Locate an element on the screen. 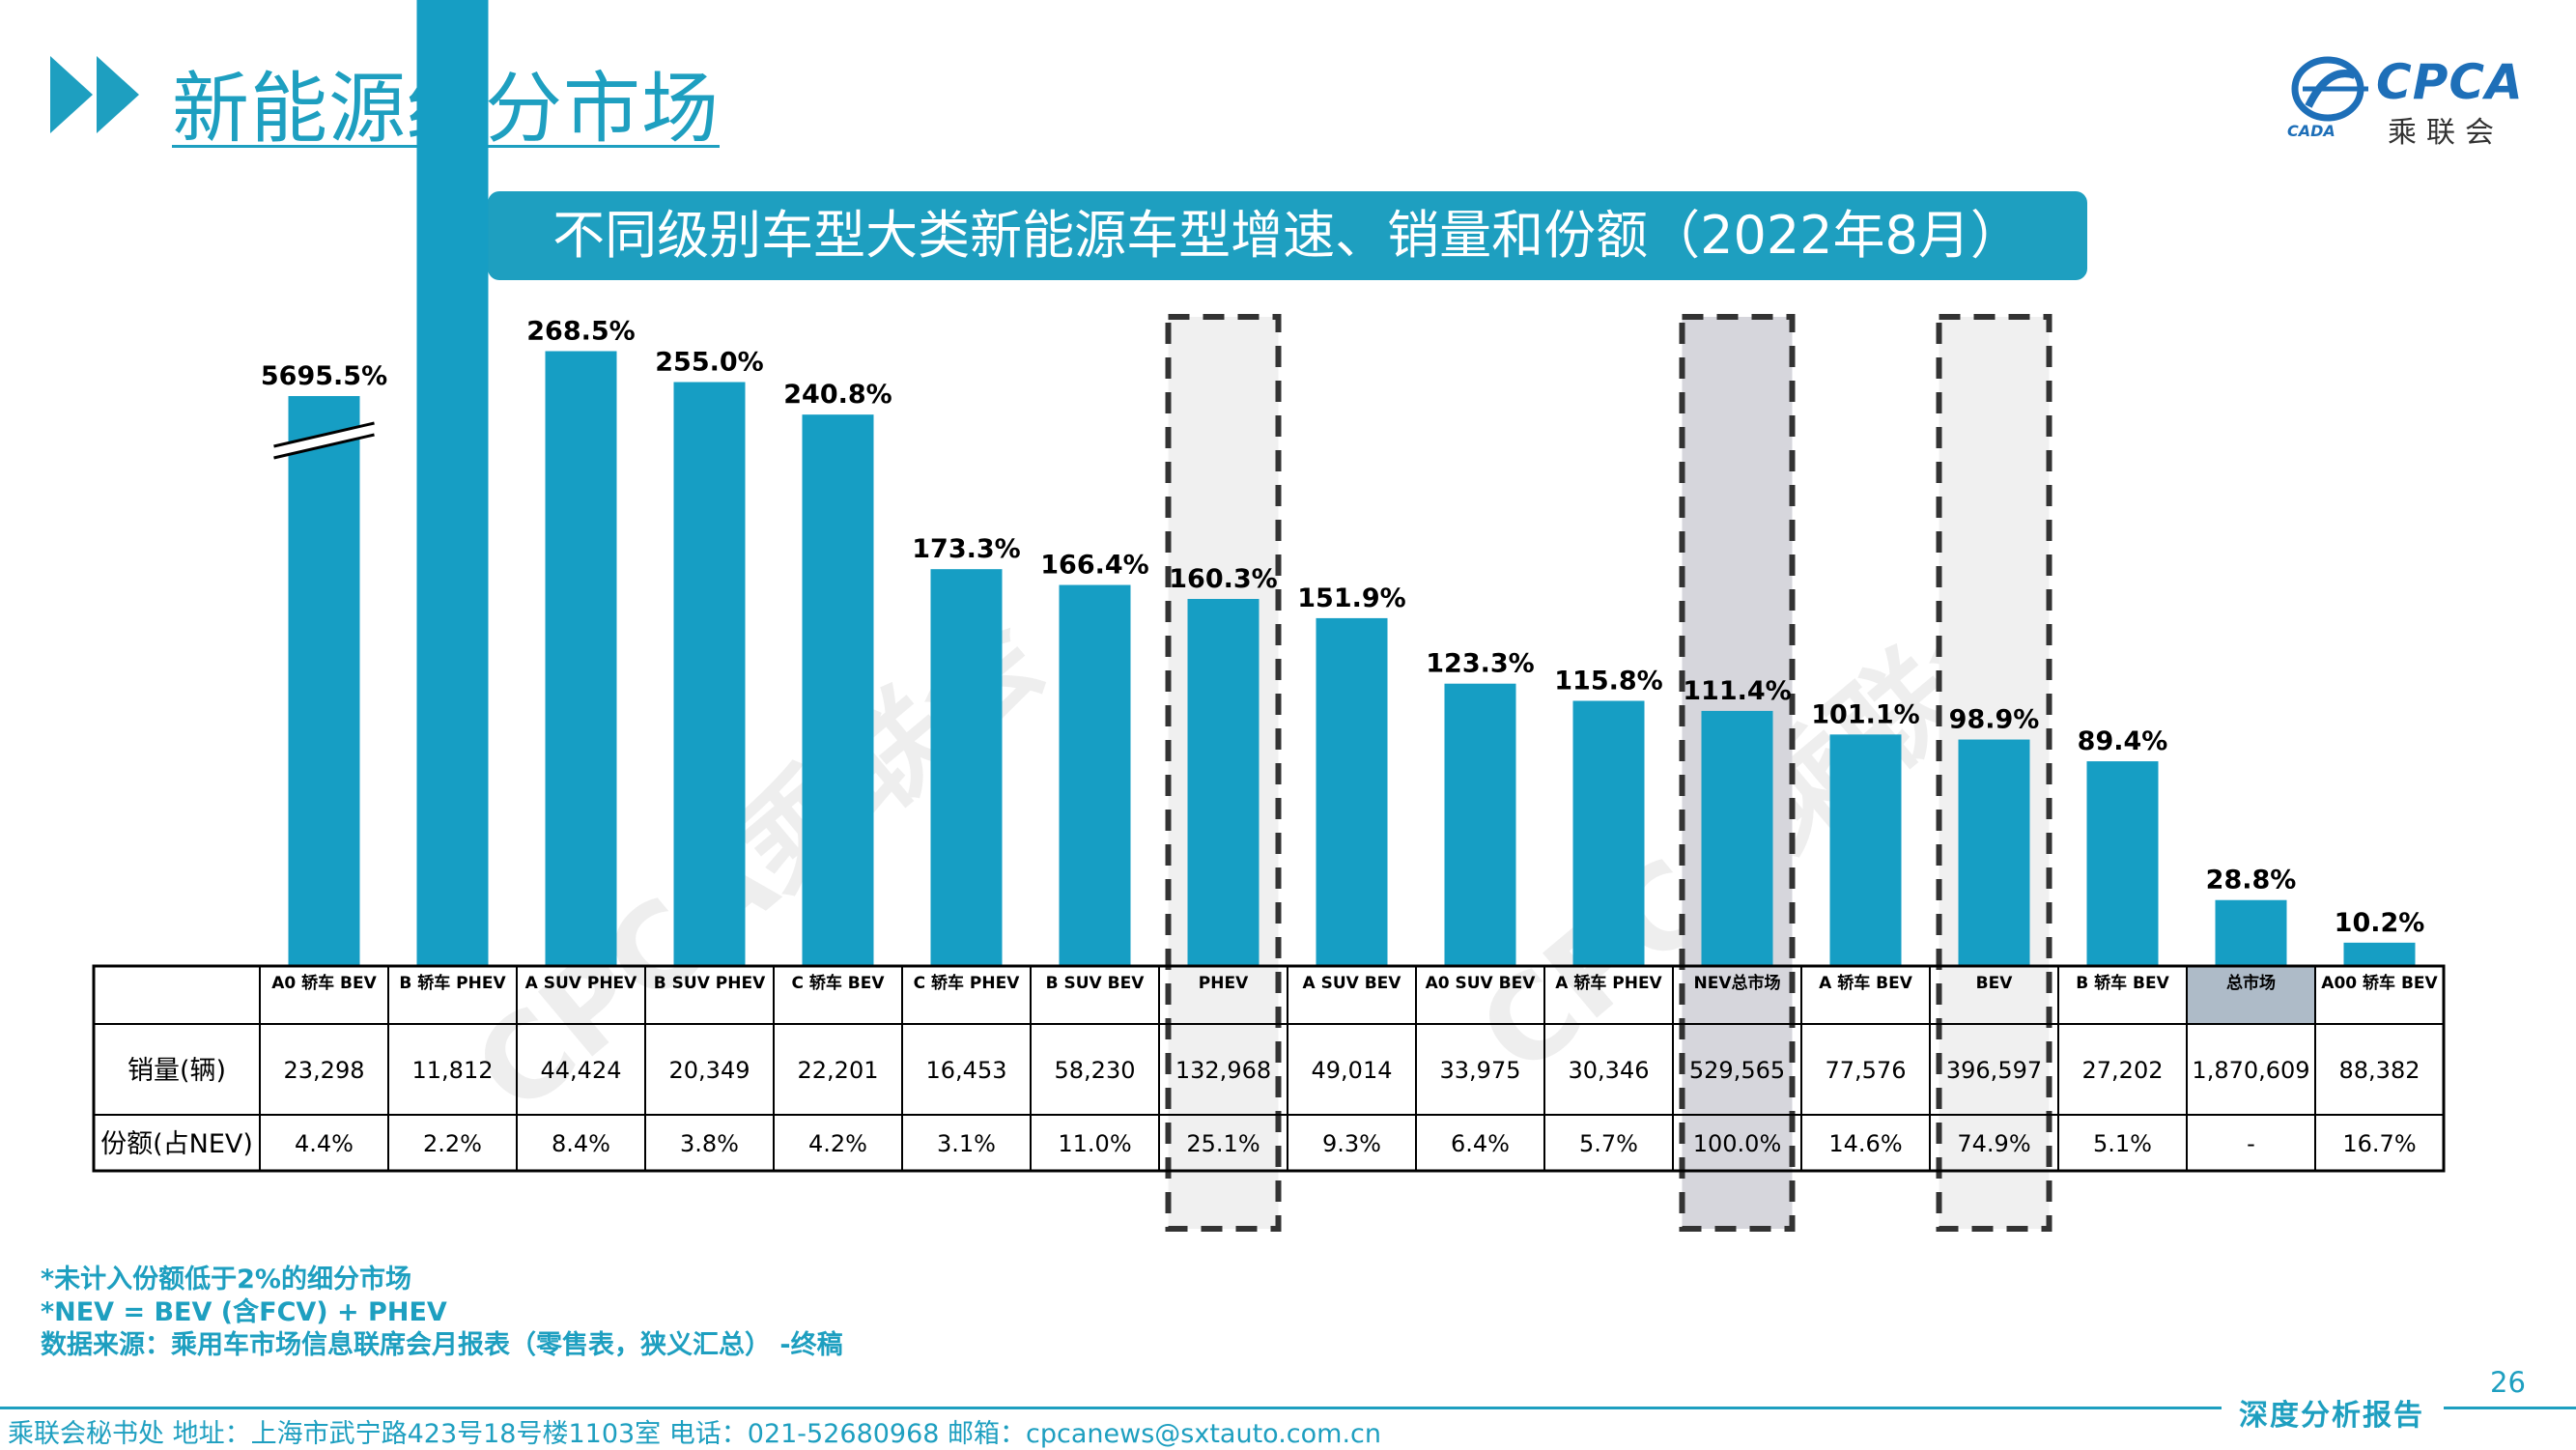  category-header: 总市场 is located at coordinates (2251, 983).